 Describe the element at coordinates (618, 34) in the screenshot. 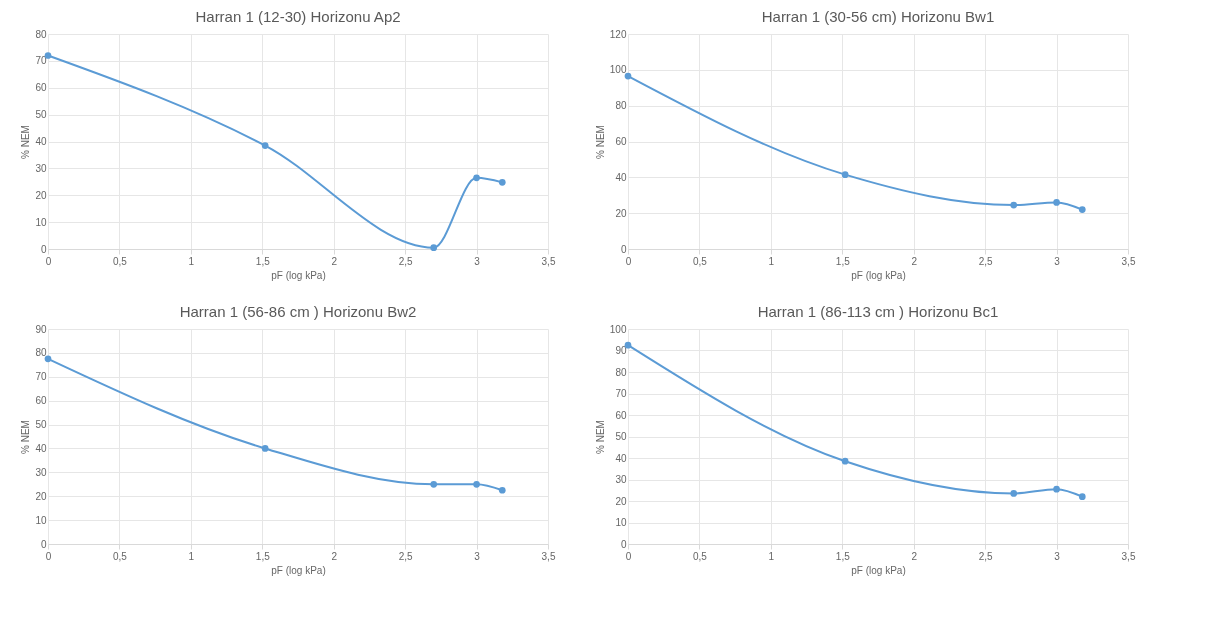

I see `y-tick-label: 120` at that location.